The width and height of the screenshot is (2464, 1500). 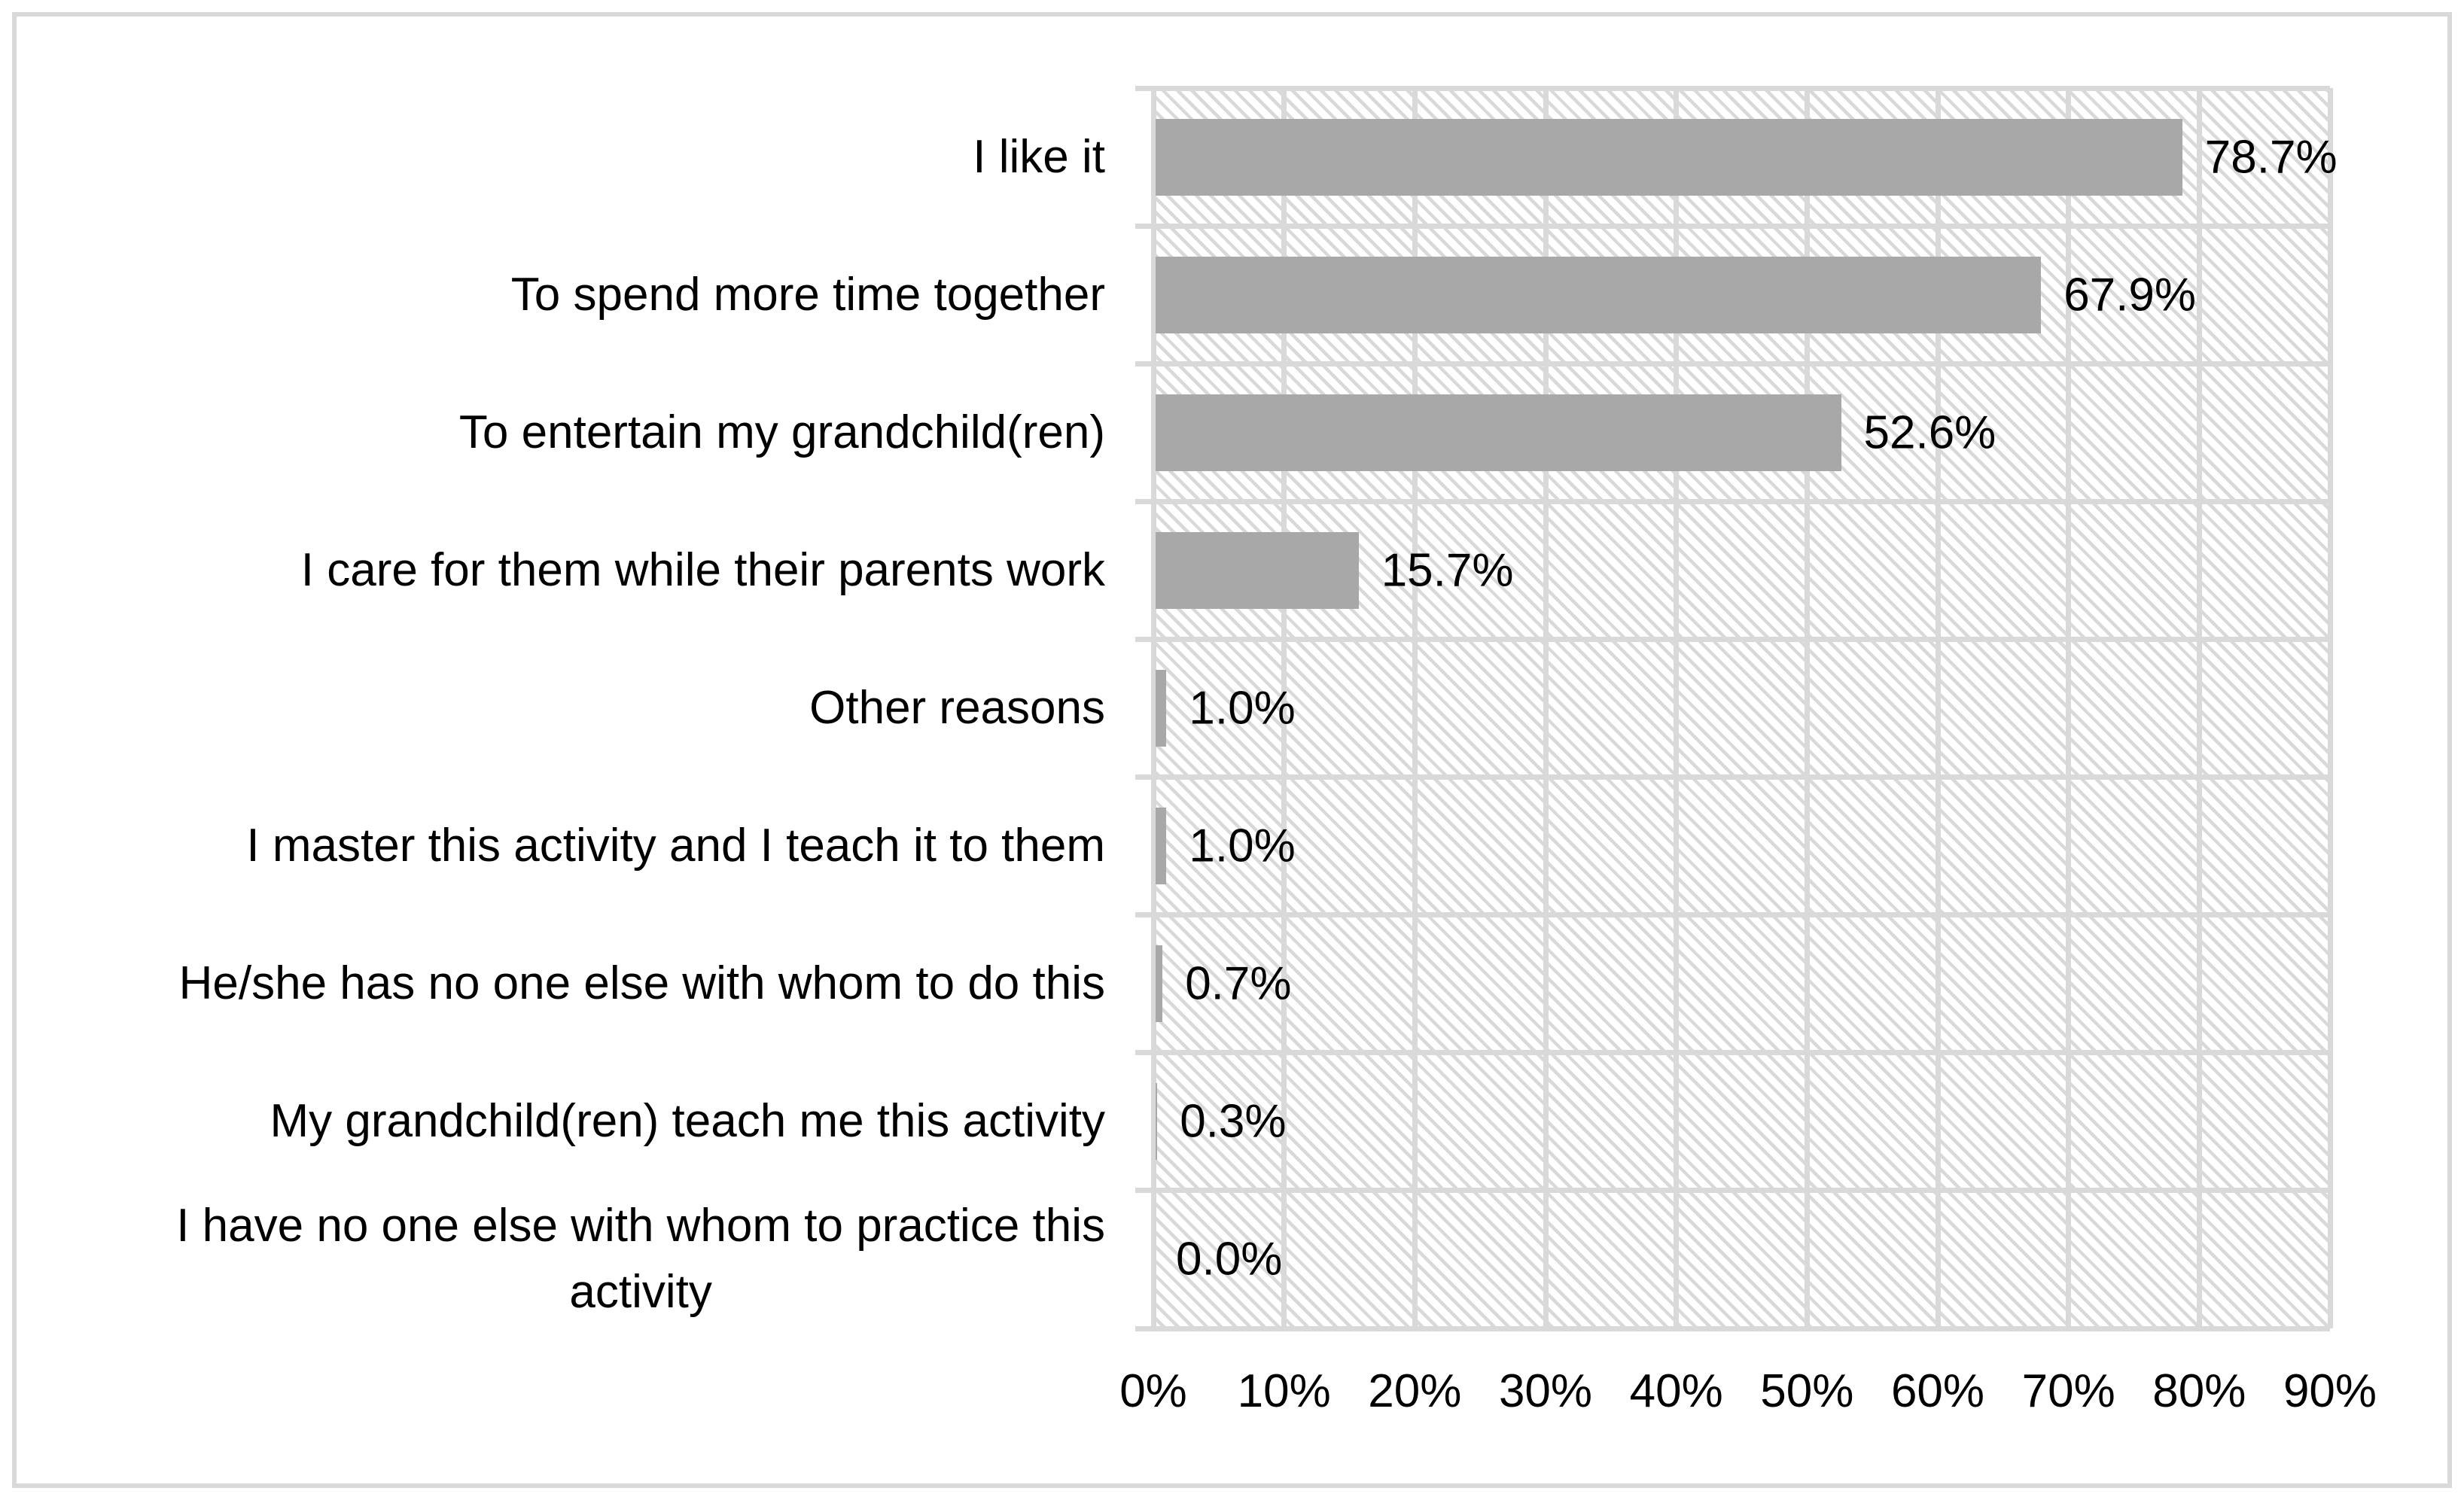 What do you see at coordinates (1676, 1391) in the screenshot?
I see `x-tick-label: 40%` at bounding box center [1676, 1391].